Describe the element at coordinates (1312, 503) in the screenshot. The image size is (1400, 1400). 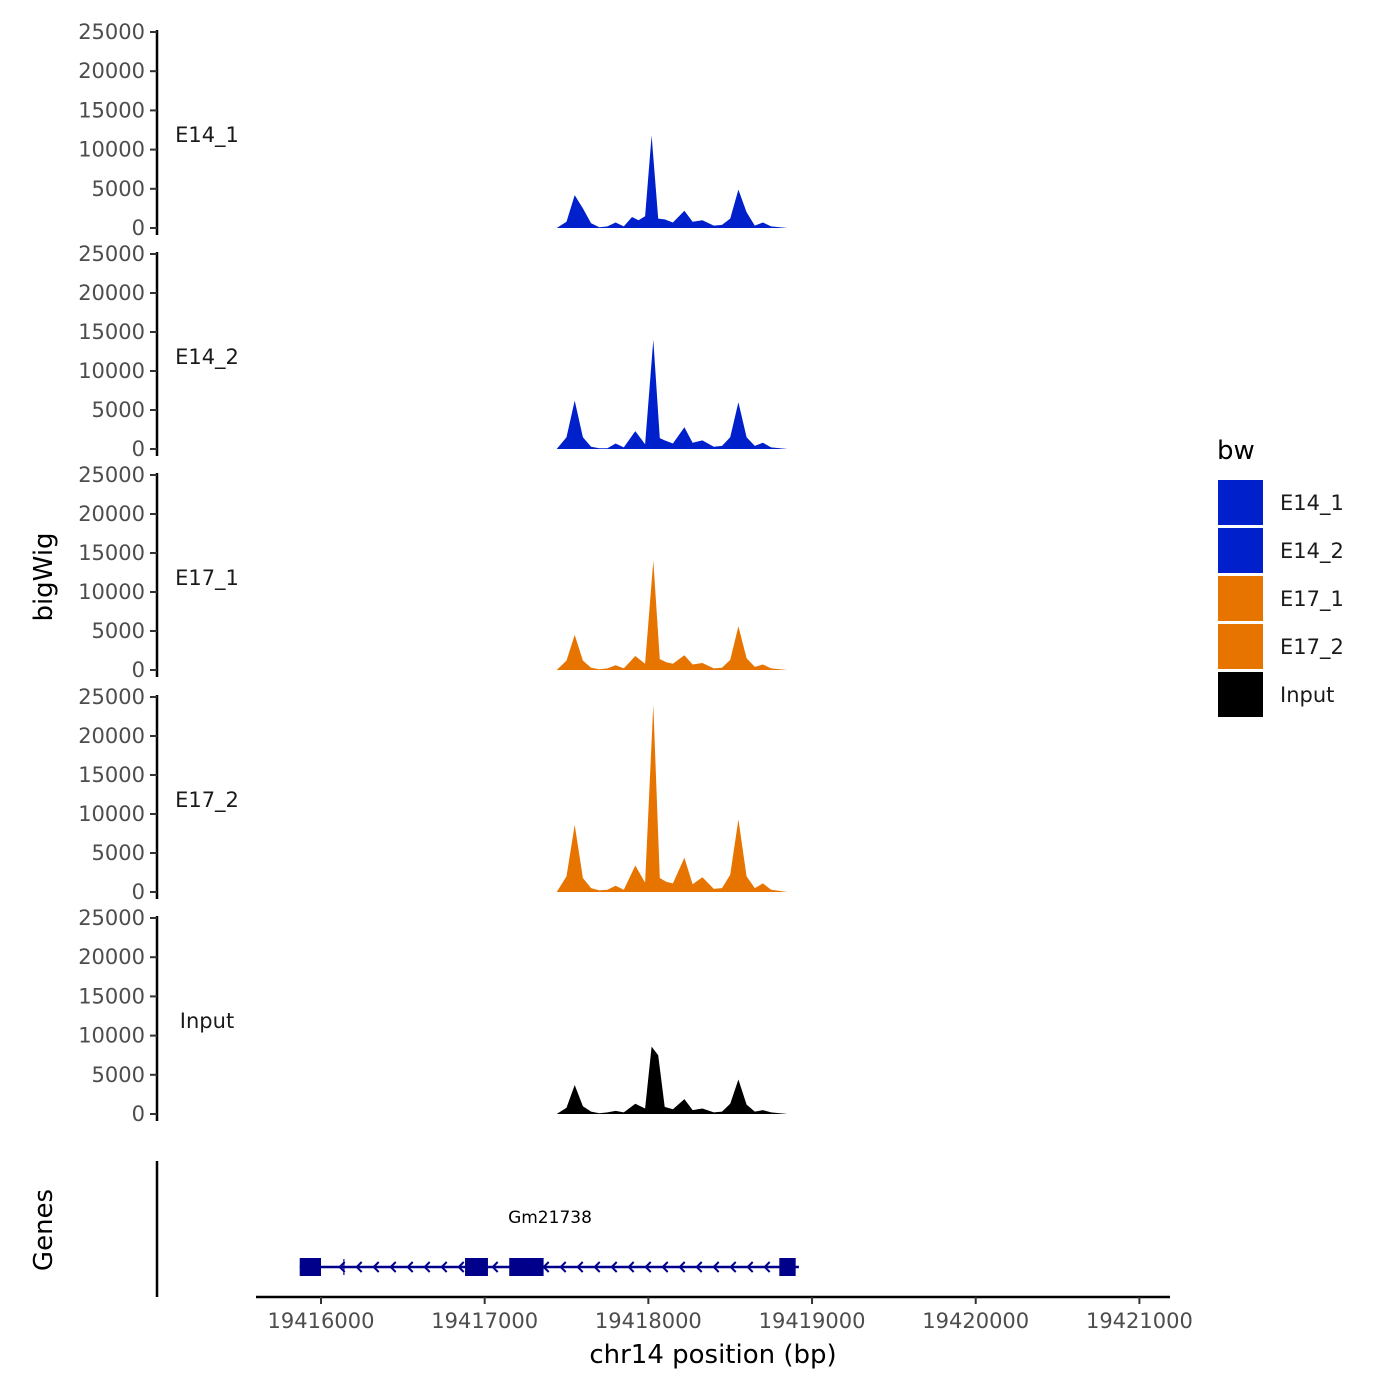
I see `legend-label: E14_1` at that location.